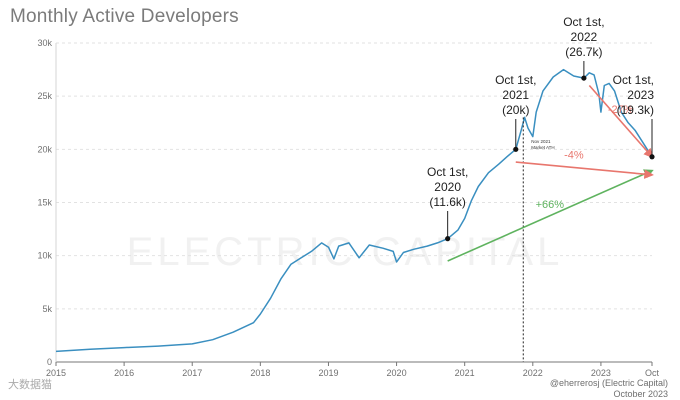 The height and width of the screenshot is (400, 680). Describe the element at coordinates (515, 110) in the screenshot. I see `annotation-text: (20k)` at that location.